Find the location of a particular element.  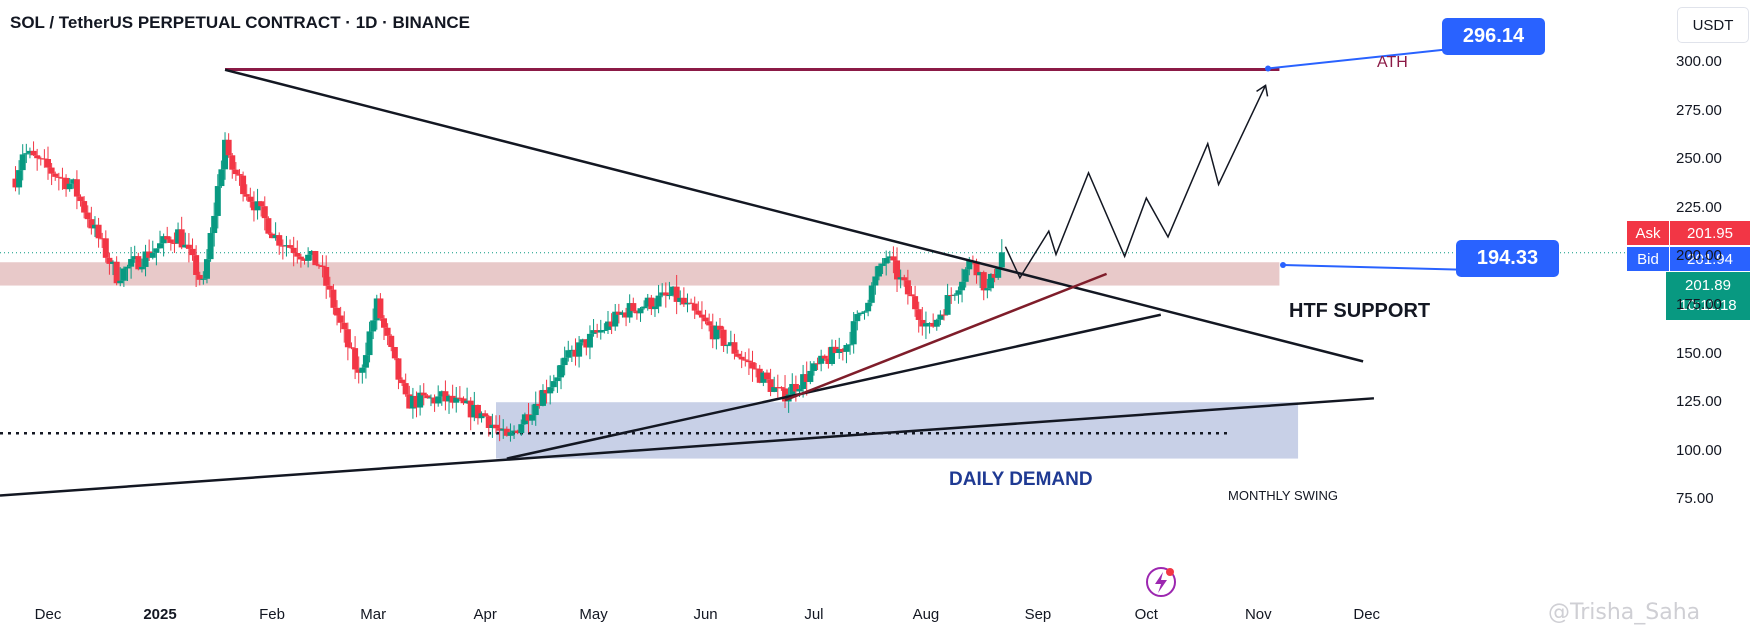

price-tick-label: 275.00 is located at coordinates (1699, 110).